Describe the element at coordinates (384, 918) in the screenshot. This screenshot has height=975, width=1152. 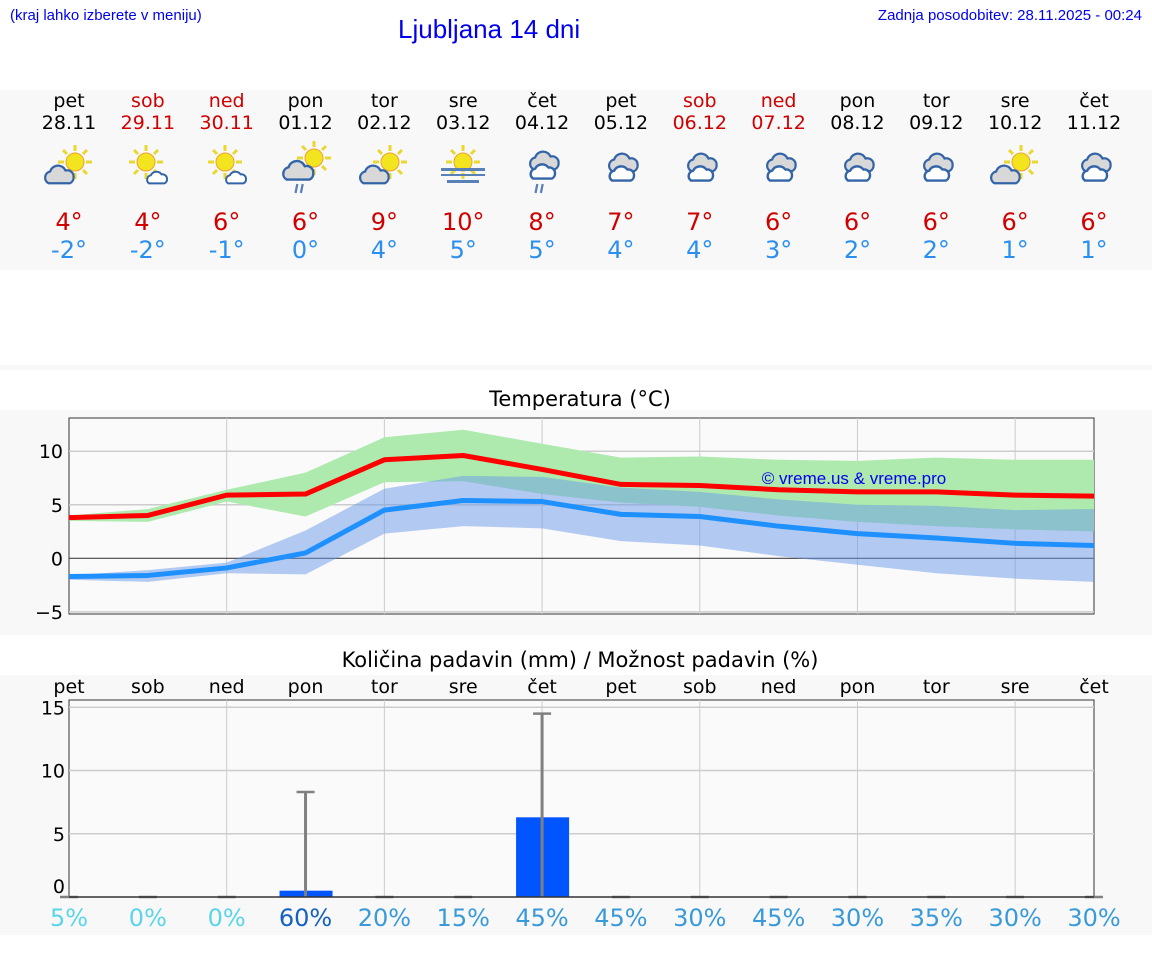
I see `precipitation-probability: 20%` at that location.